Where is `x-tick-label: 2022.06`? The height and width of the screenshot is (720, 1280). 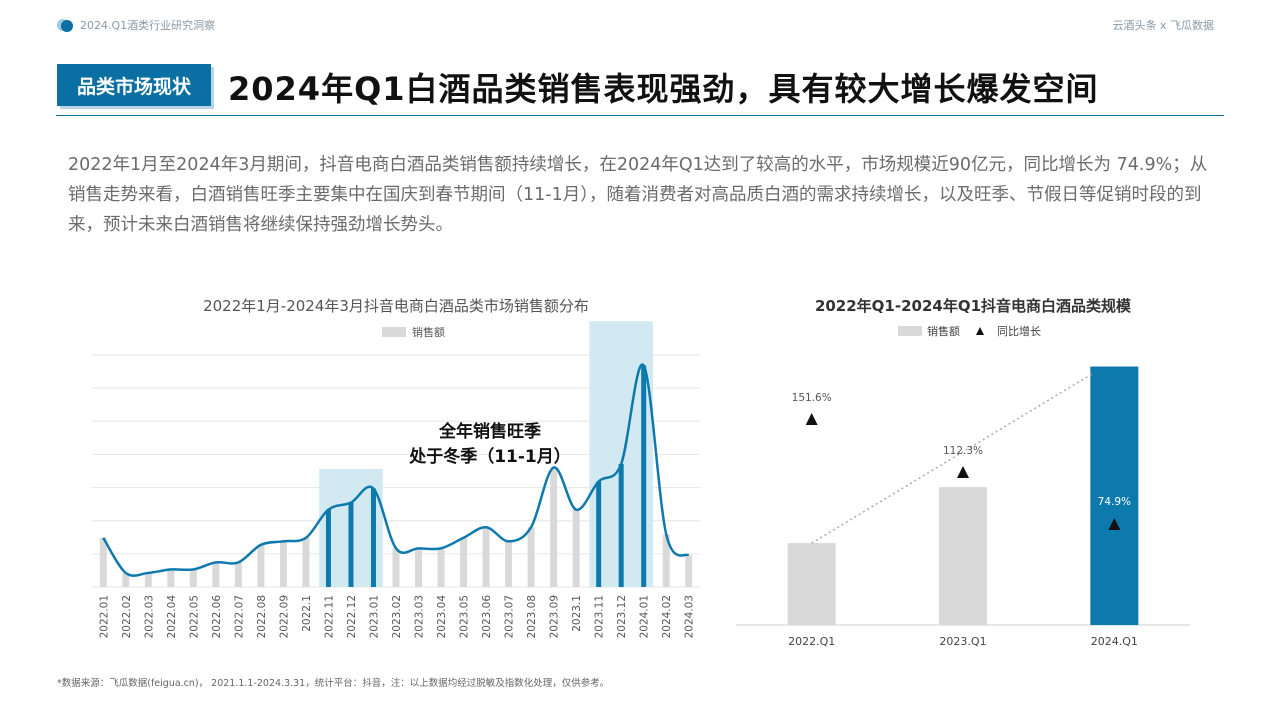
x-tick-label: 2022.06 is located at coordinates (217, 617).